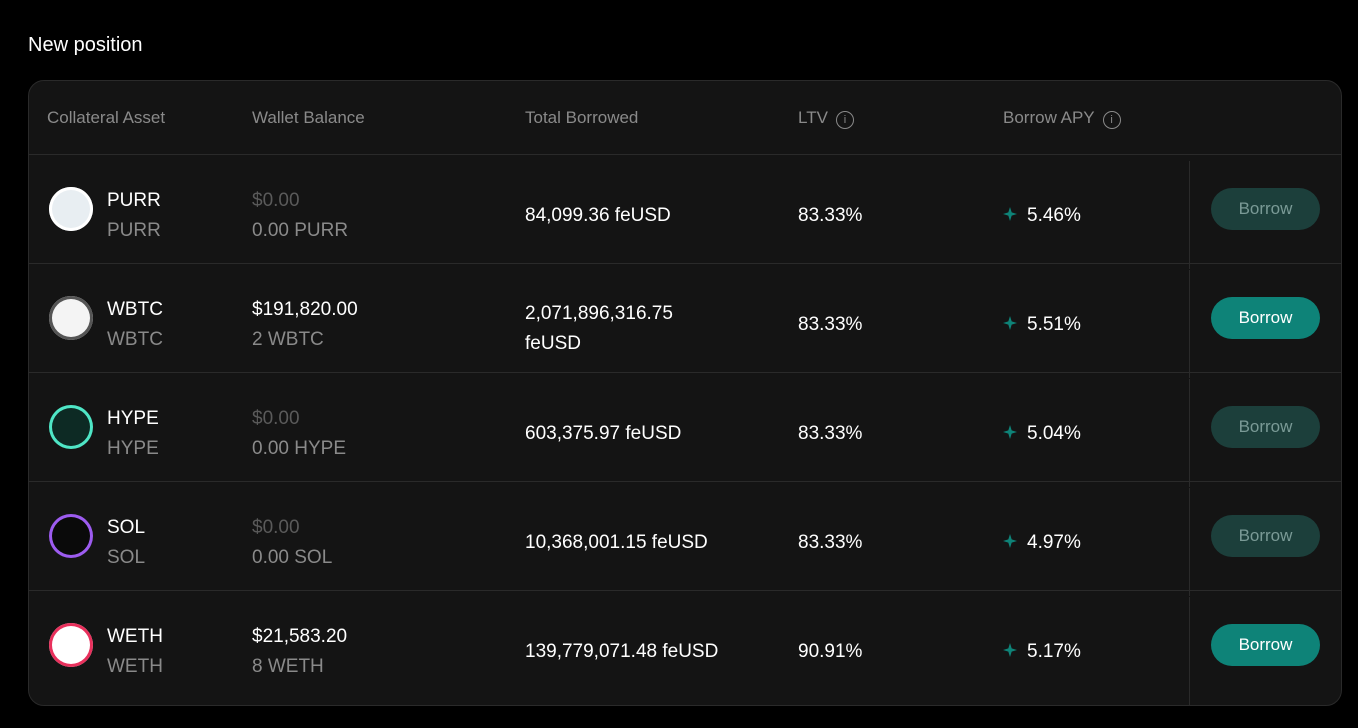 The image size is (1358, 728). Describe the element at coordinates (288, 666) in the screenshot. I see `balance-amount: 8 WETH` at that location.